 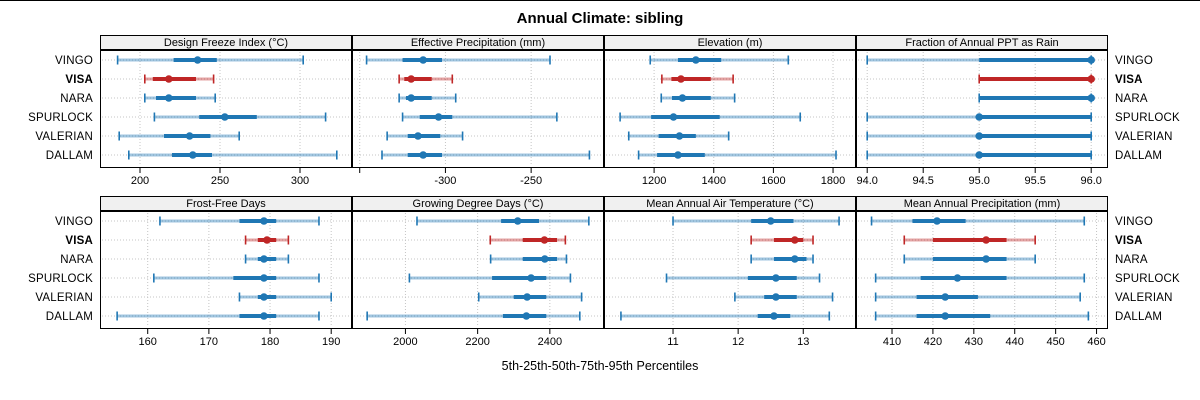 What do you see at coordinates (892, 342) in the screenshot?
I see `tick-label: 410` at bounding box center [892, 342].